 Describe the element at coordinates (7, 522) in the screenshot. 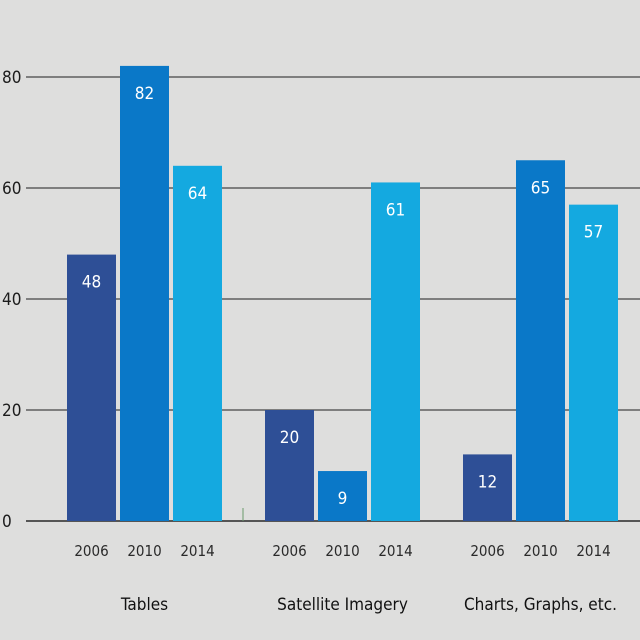

I see `y-tick-label: 0` at that location.